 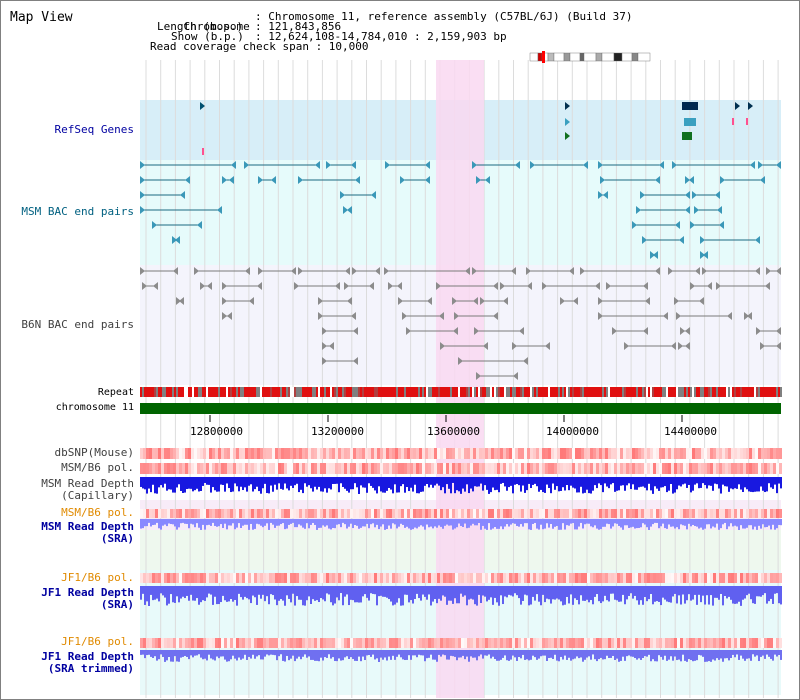 What do you see at coordinates (97, 641) in the screenshot?
I see `track-label-jf1-b6-pol-2: JF1/B6 pol.` at bounding box center [97, 641].